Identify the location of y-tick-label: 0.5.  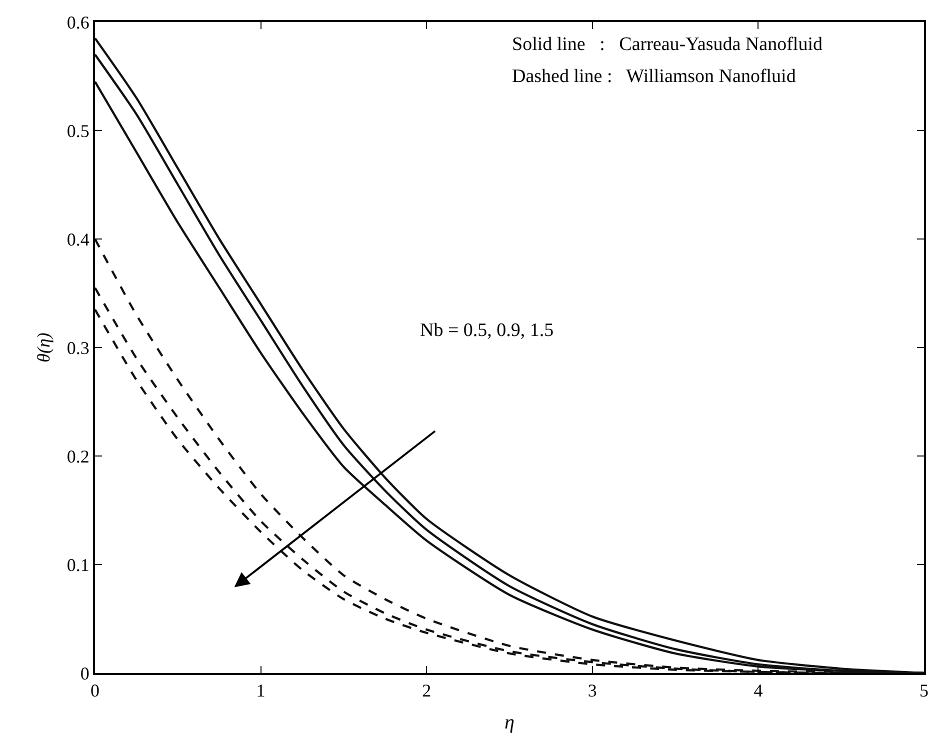
(78, 130).